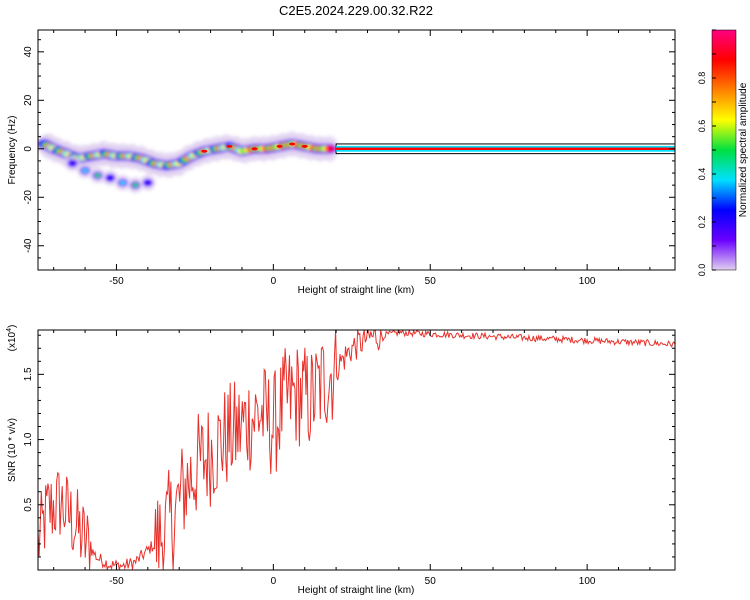 Image resolution: width=750 pixels, height=600 pixels. Describe the element at coordinates (356, 590) in the screenshot. I see `snr-x-axis-label: Height of straight line (km)` at that location.